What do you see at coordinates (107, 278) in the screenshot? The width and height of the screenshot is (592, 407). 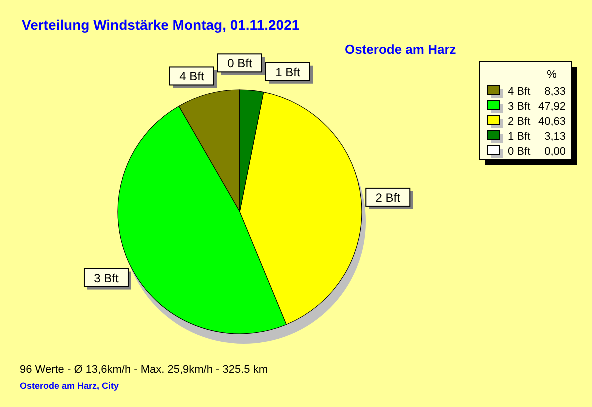 I see `slice-label: 3 Bft` at bounding box center [107, 278].